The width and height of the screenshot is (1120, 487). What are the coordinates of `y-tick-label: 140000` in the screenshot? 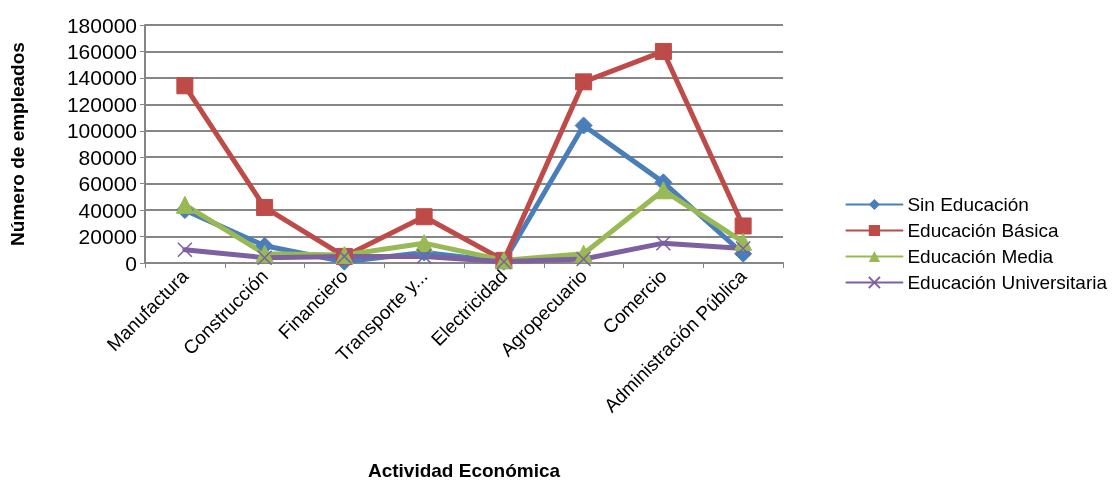 It's located at (101, 78).